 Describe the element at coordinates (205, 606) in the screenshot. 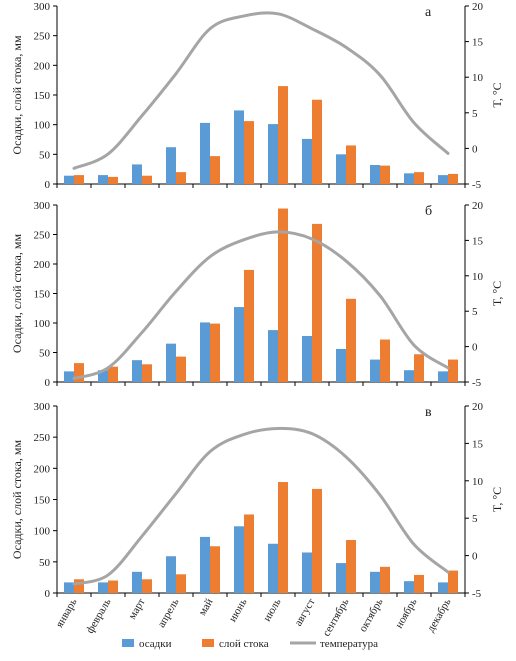

I see `x-tick-label: май` at that location.